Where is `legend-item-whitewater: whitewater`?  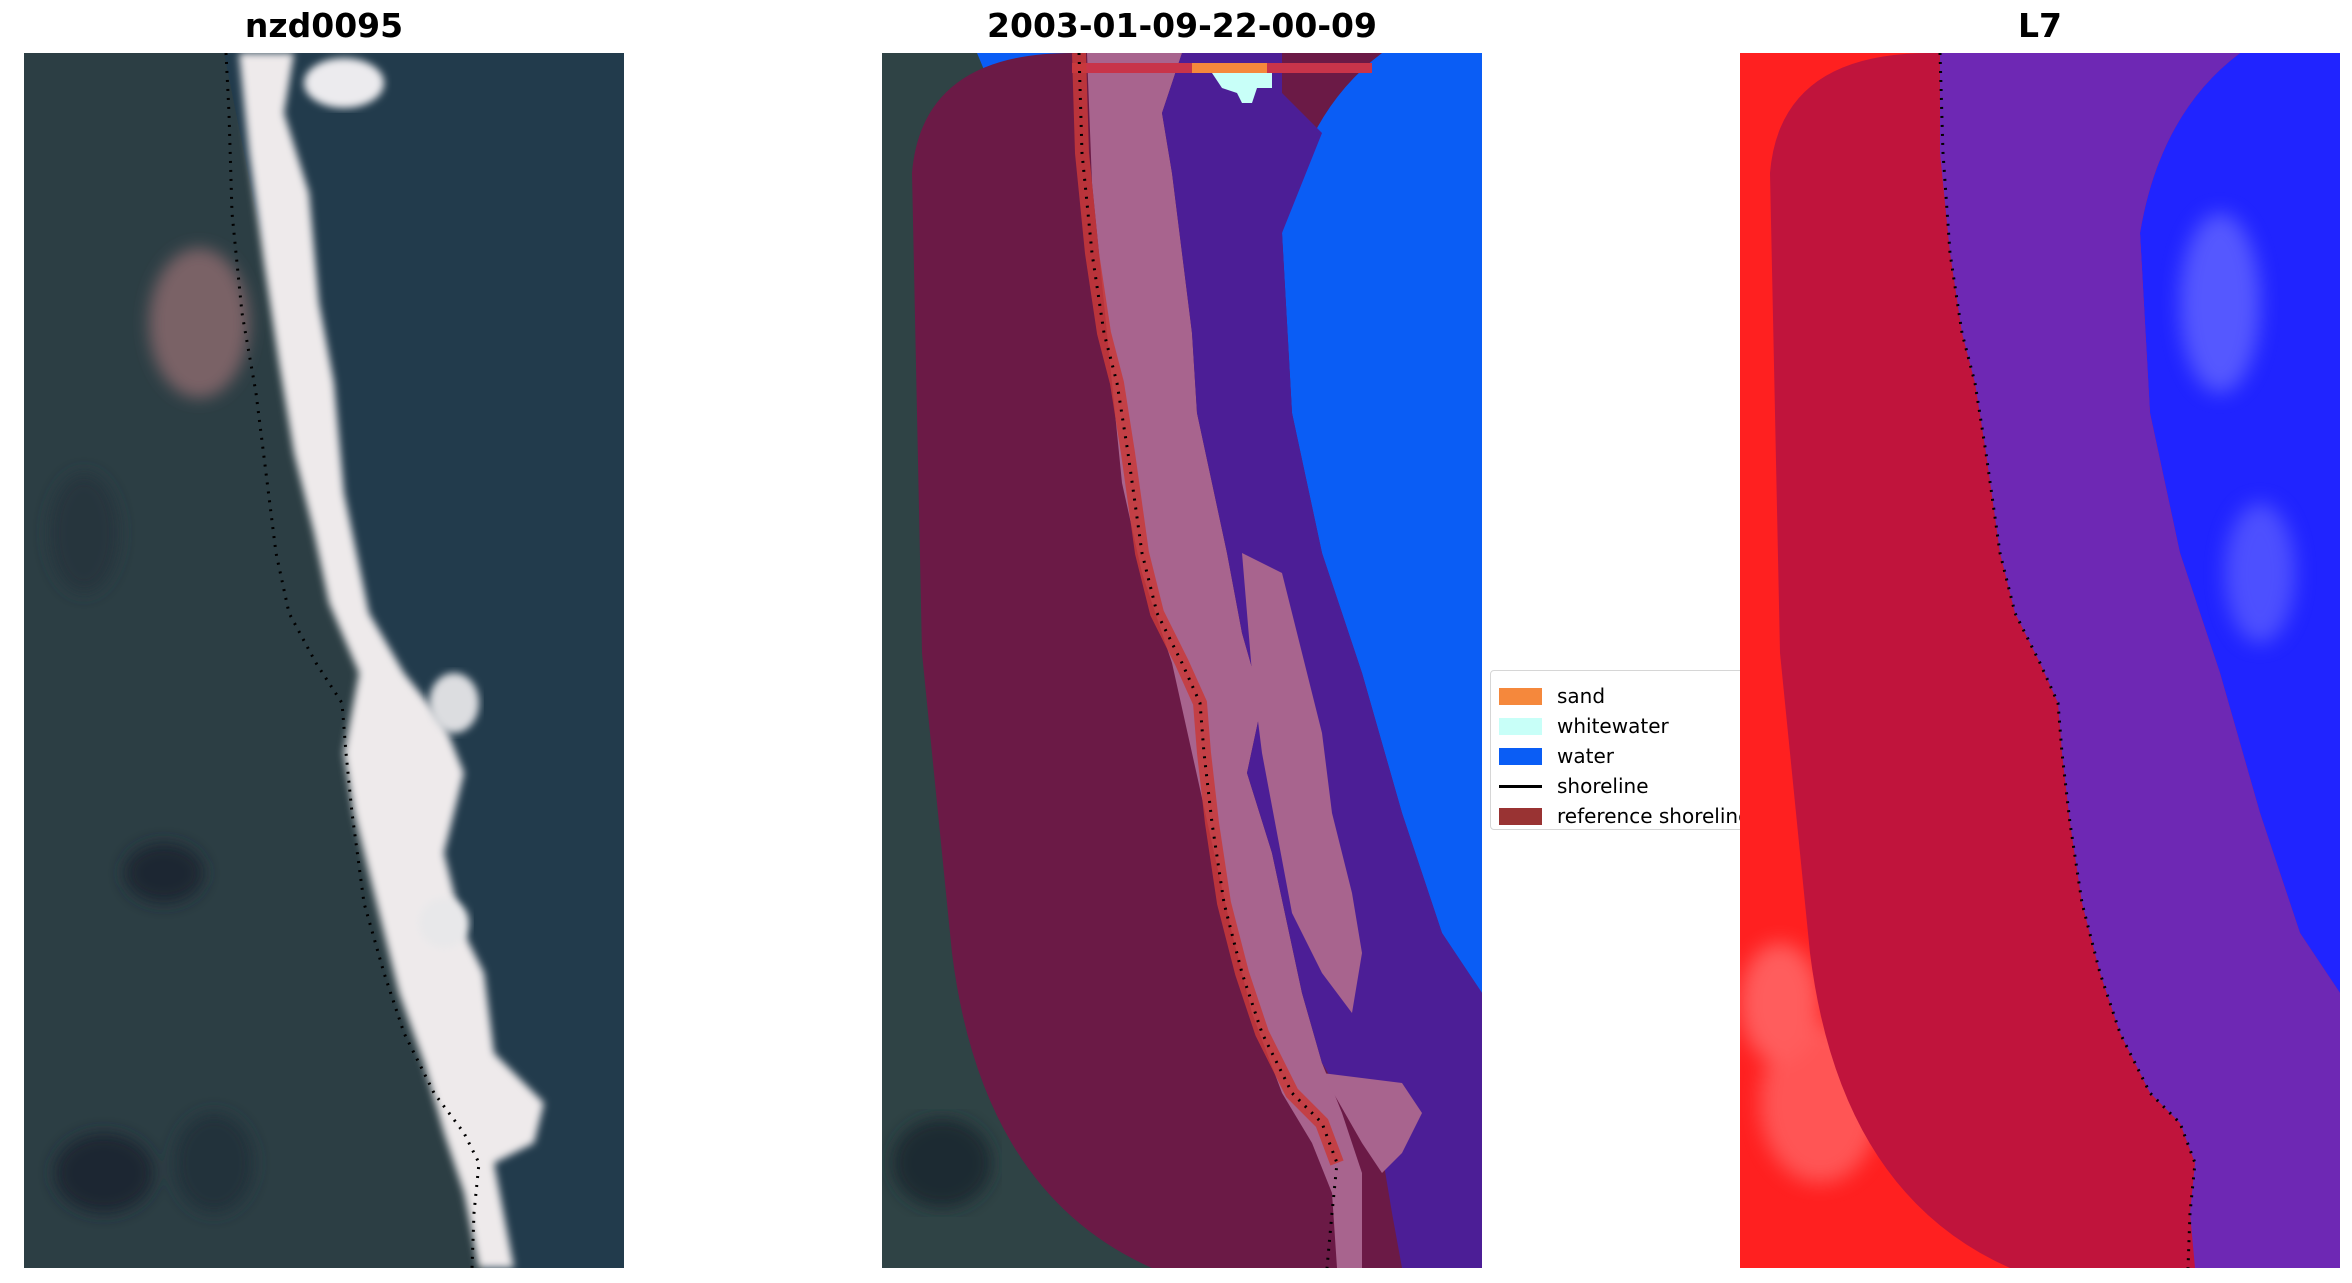 legend-item-whitewater: whitewater is located at coordinates (1584, 726).